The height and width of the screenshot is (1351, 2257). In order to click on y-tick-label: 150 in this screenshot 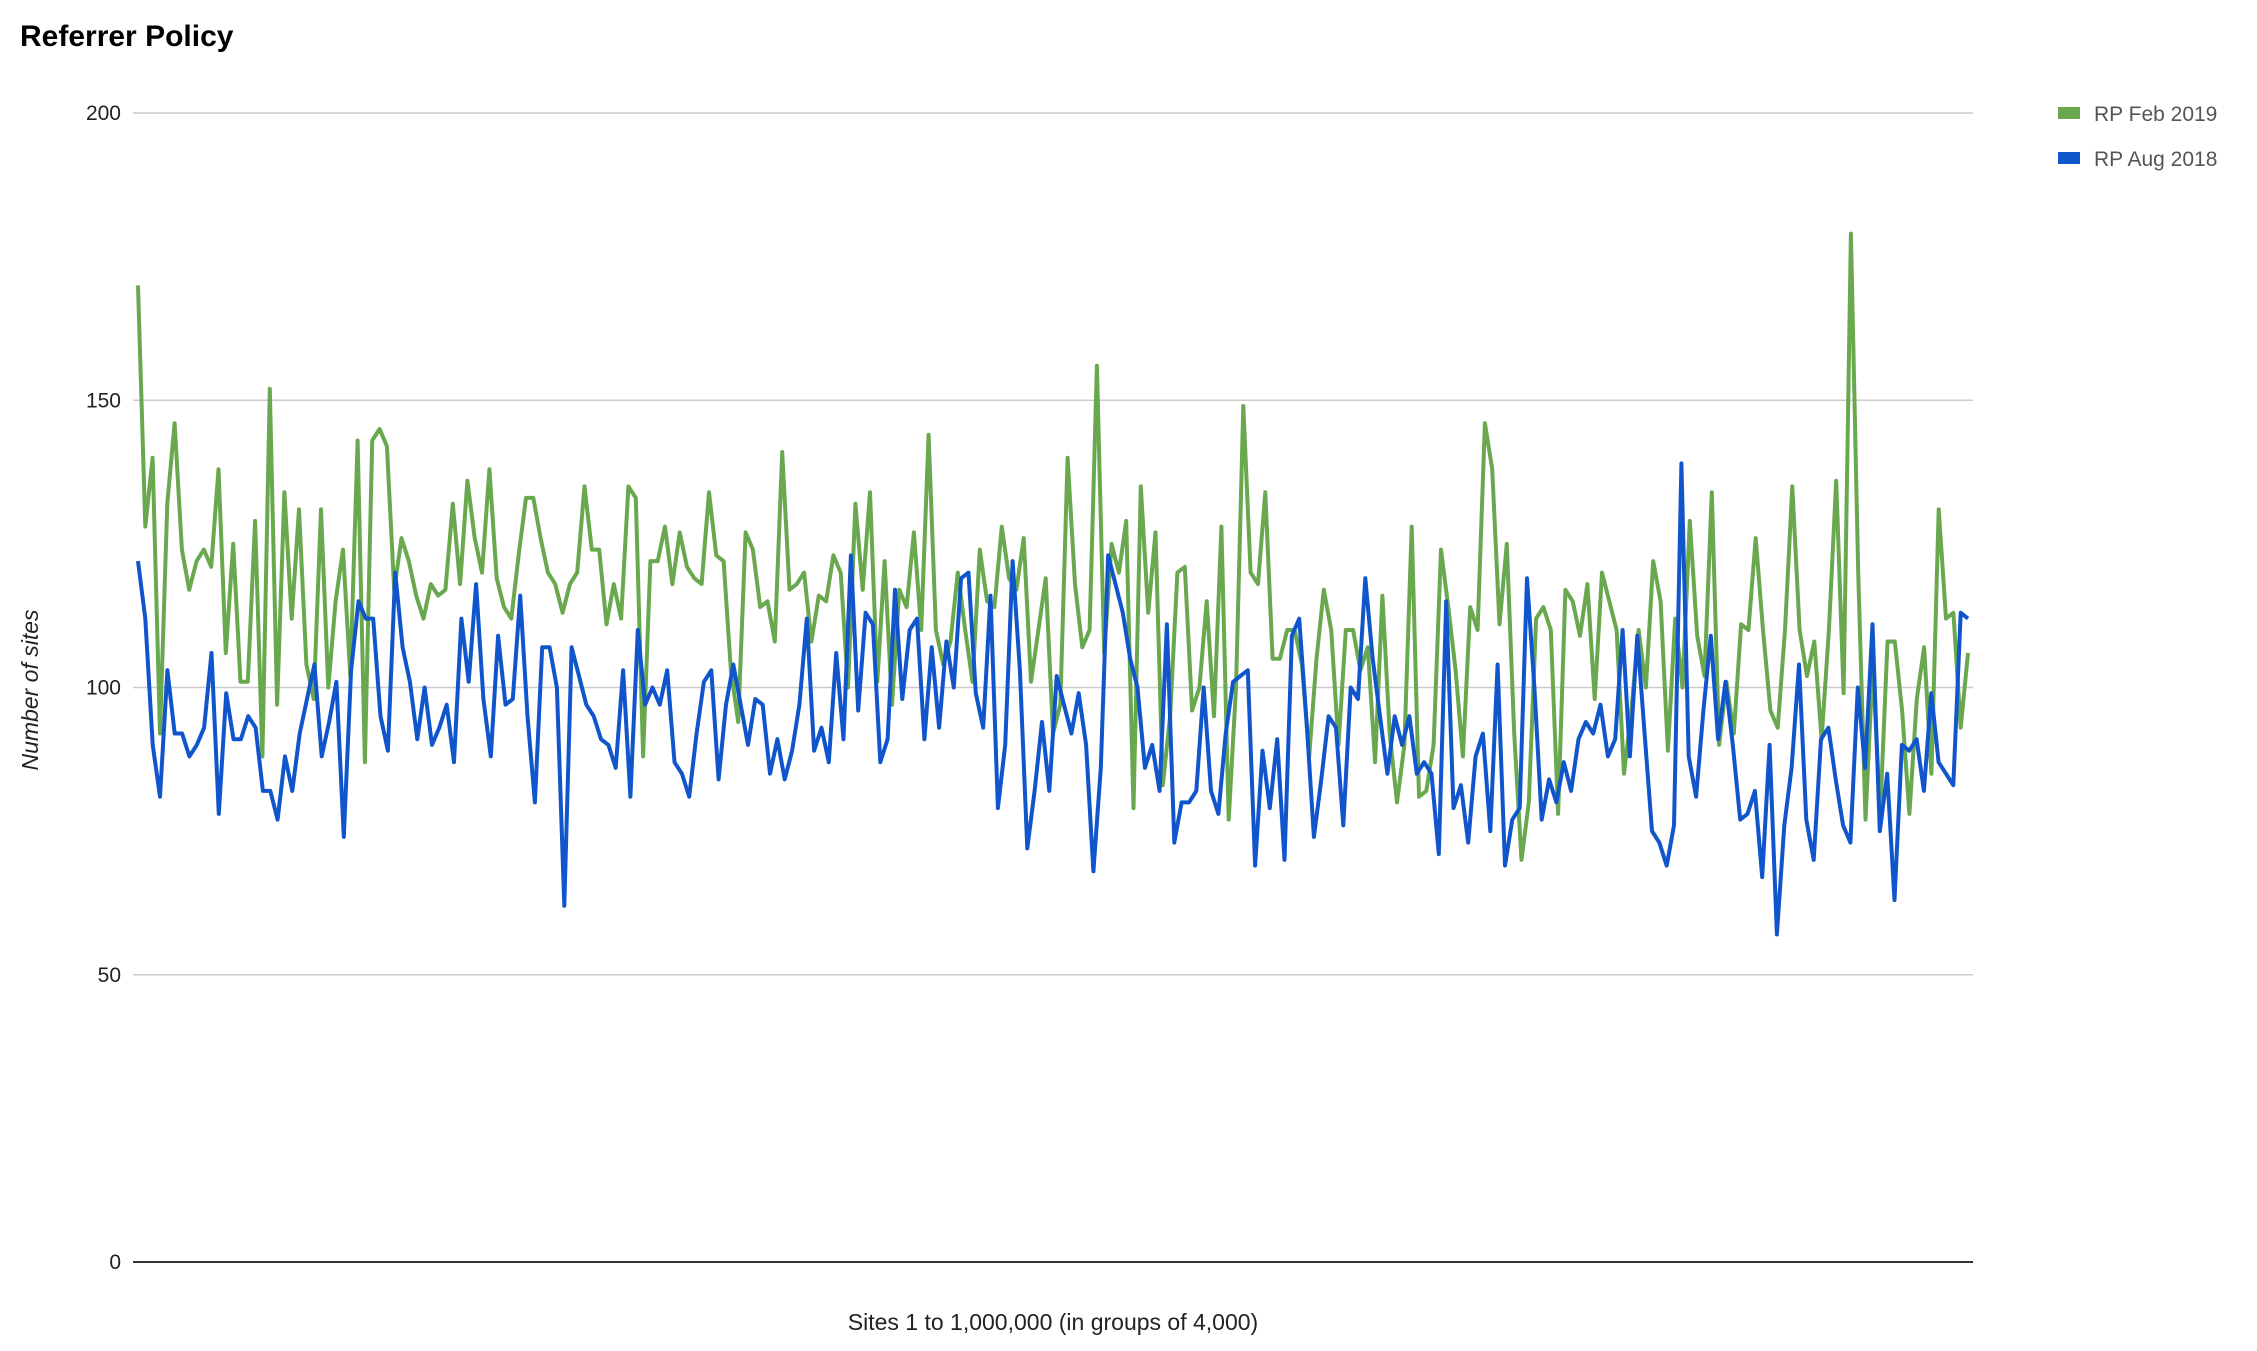, I will do `click(103, 400)`.